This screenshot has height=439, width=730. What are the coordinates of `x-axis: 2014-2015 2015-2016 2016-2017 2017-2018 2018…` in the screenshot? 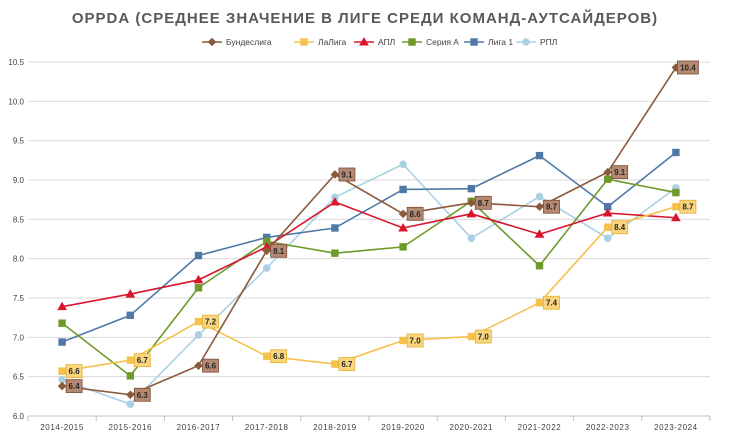 It's located at (369, 423).